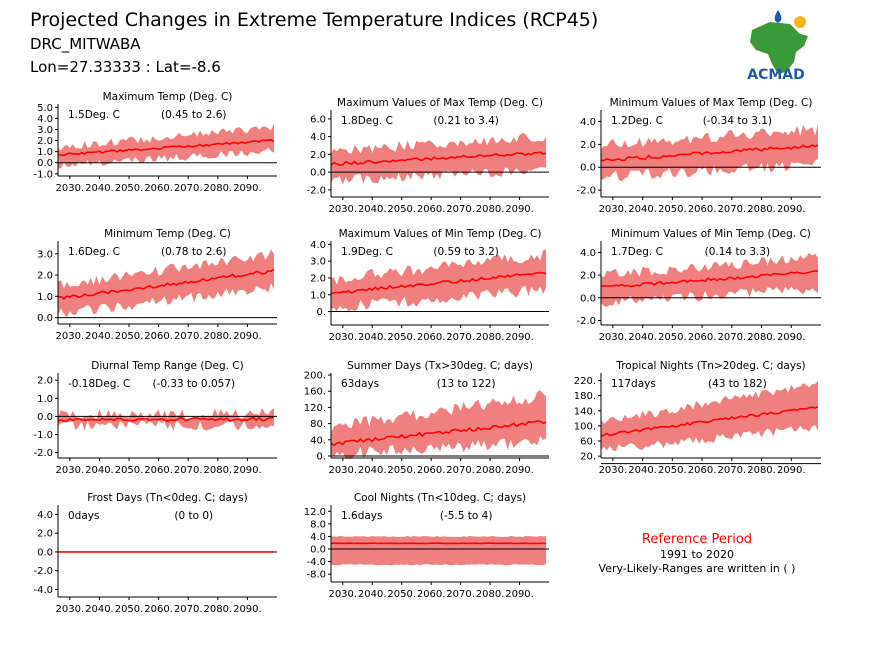 Image resolution: width=879 pixels, height=663 pixels. I want to click on panel-value-label: 1.6days, so click(361, 516).